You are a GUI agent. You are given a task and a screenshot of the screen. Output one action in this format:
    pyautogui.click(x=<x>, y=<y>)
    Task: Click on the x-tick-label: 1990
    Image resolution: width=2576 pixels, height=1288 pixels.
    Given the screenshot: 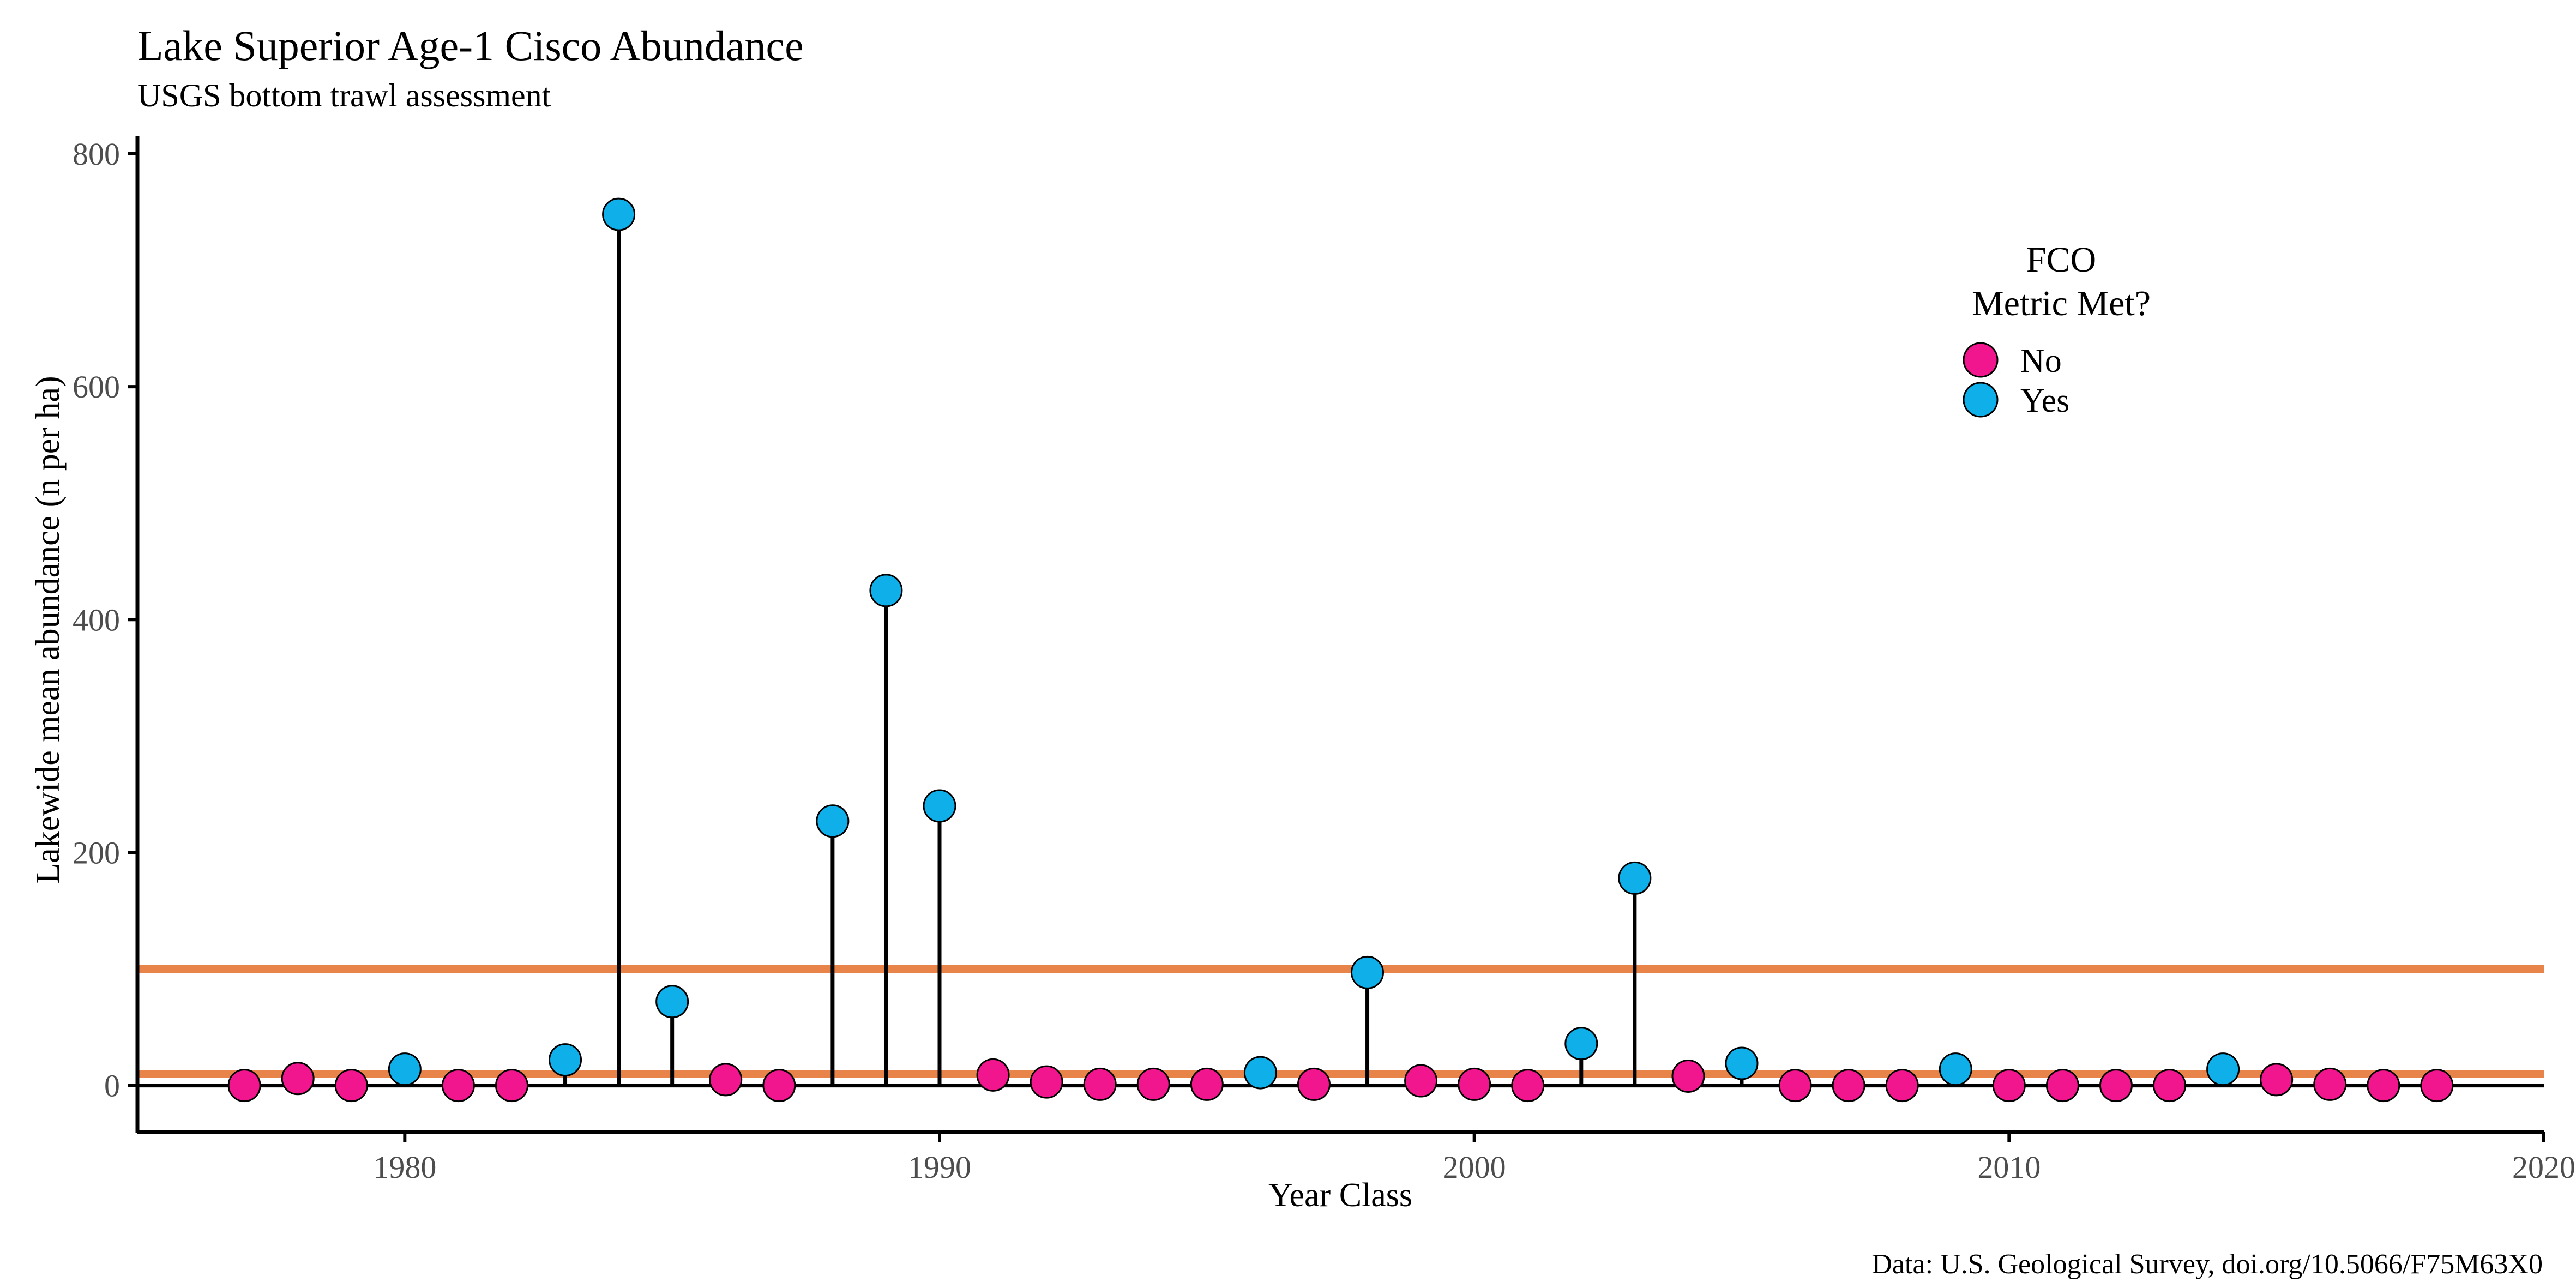 What is the action you would take?
    pyautogui.click(x=939, y=1167)
    